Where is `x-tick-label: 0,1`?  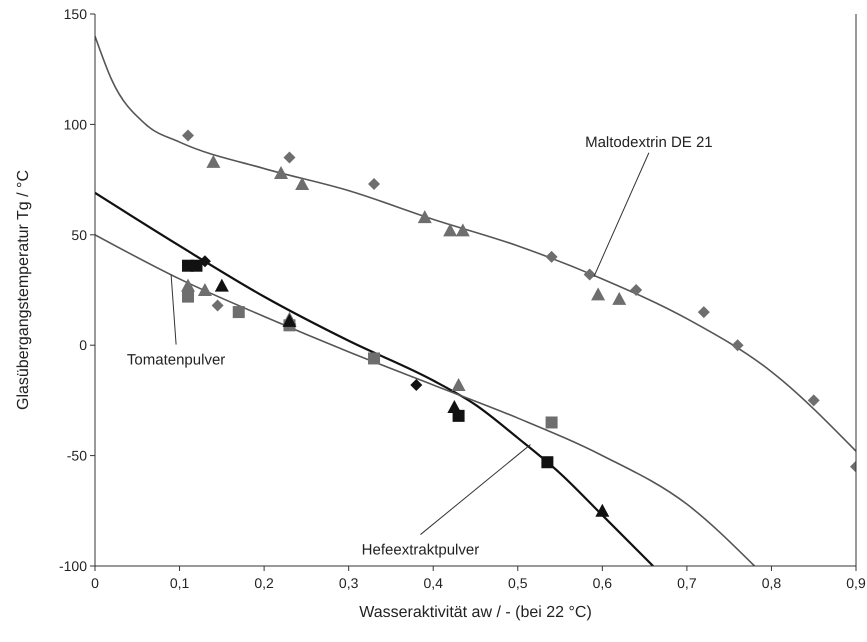 x-tick-label: 0,1 is located at coordinates (180, 583).